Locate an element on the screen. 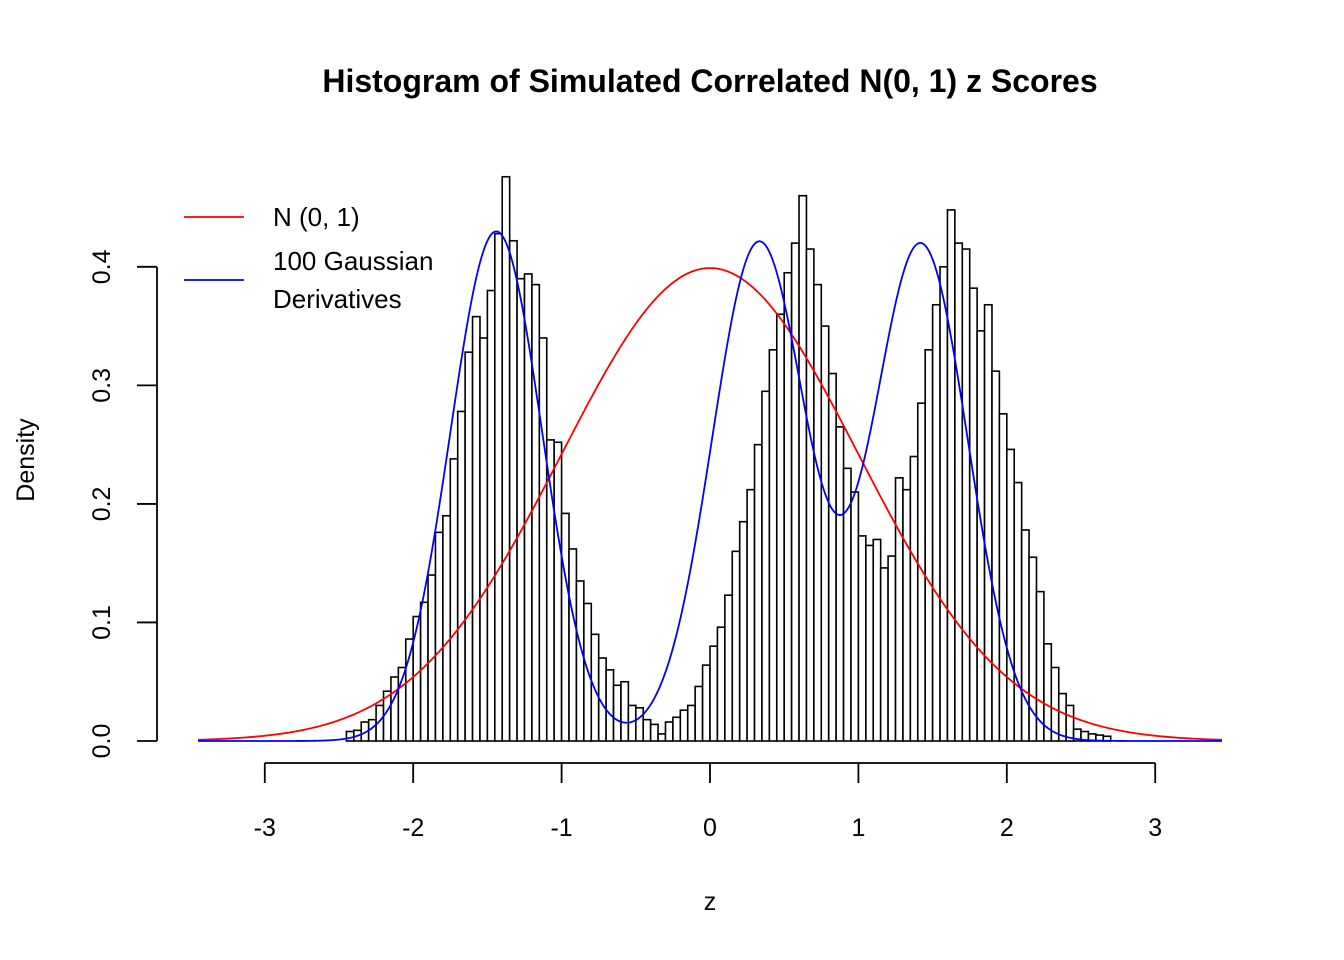  y-tick-label: 0.0 is located at coordinates (102, 741).